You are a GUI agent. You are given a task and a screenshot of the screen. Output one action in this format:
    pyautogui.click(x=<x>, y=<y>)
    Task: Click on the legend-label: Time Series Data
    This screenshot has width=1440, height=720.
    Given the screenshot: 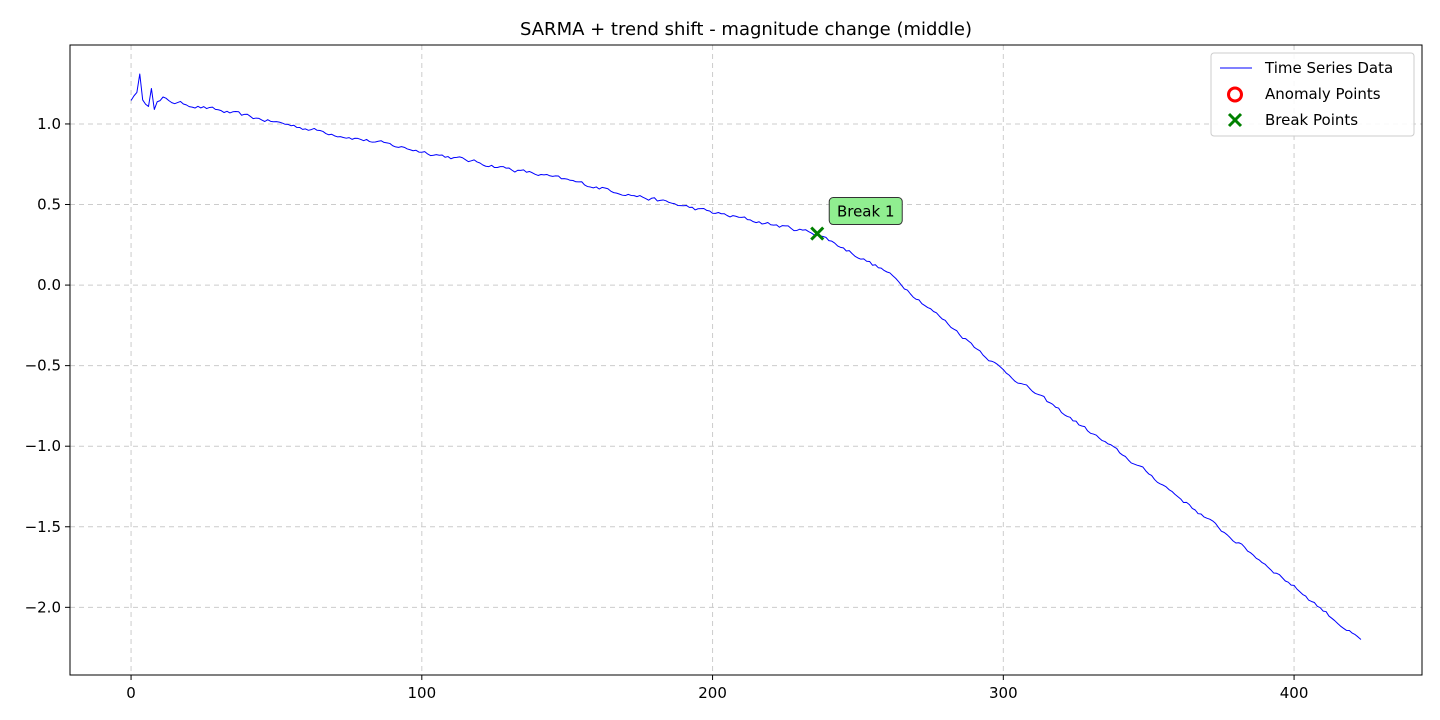 What is the action you would take?
    pyautogui.click(x=1328, y=68)
    